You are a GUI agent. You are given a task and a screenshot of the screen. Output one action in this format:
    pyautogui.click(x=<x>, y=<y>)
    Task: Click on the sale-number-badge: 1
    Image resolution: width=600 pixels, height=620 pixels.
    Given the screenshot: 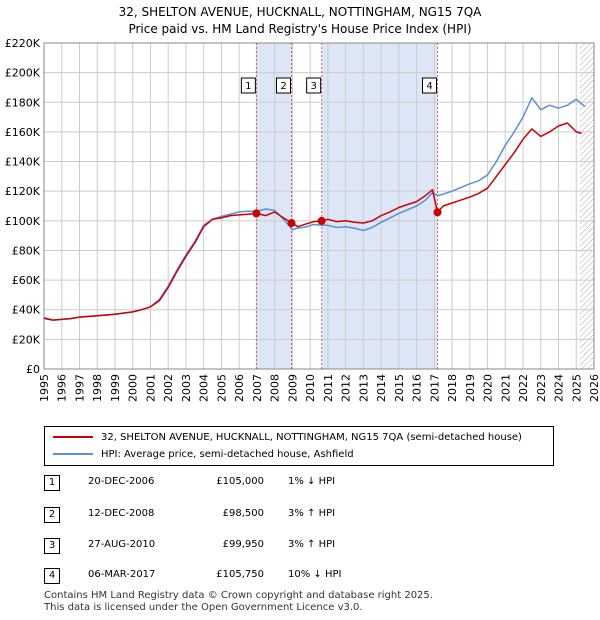 What is the action you would take?
    pyautogui.click(x=52, y=483)
    